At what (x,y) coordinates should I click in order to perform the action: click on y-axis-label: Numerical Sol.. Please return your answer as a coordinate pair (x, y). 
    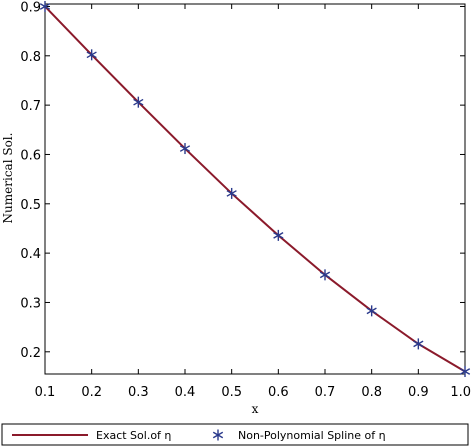
    Looking at the image, I should click on (8, 178).